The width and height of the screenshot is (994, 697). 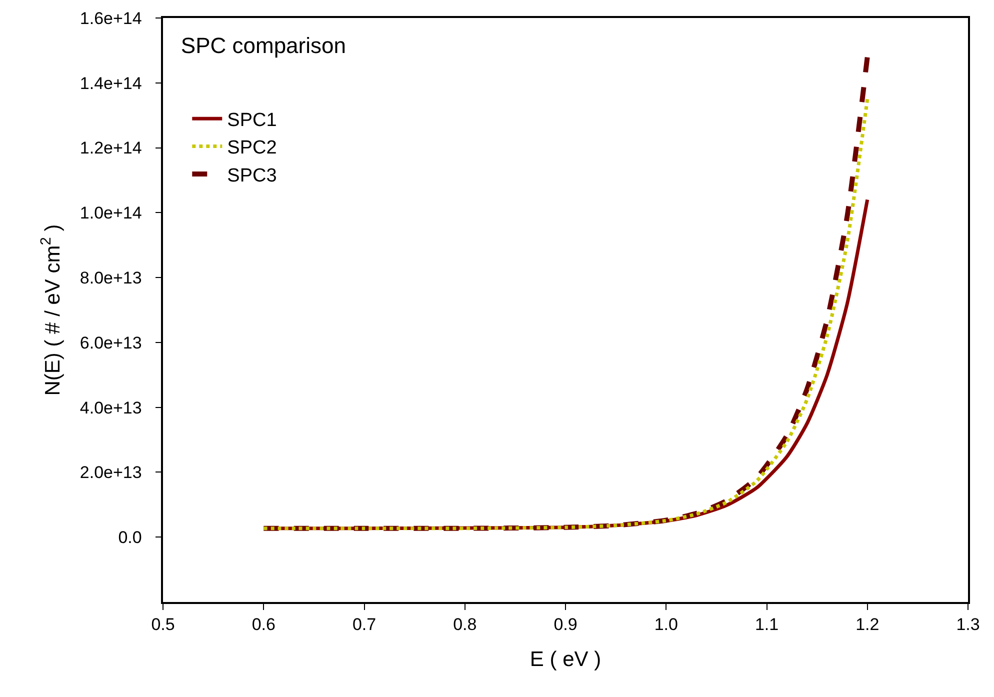 I want to click on legend-label: SPC2, so click(x=252, y=148).